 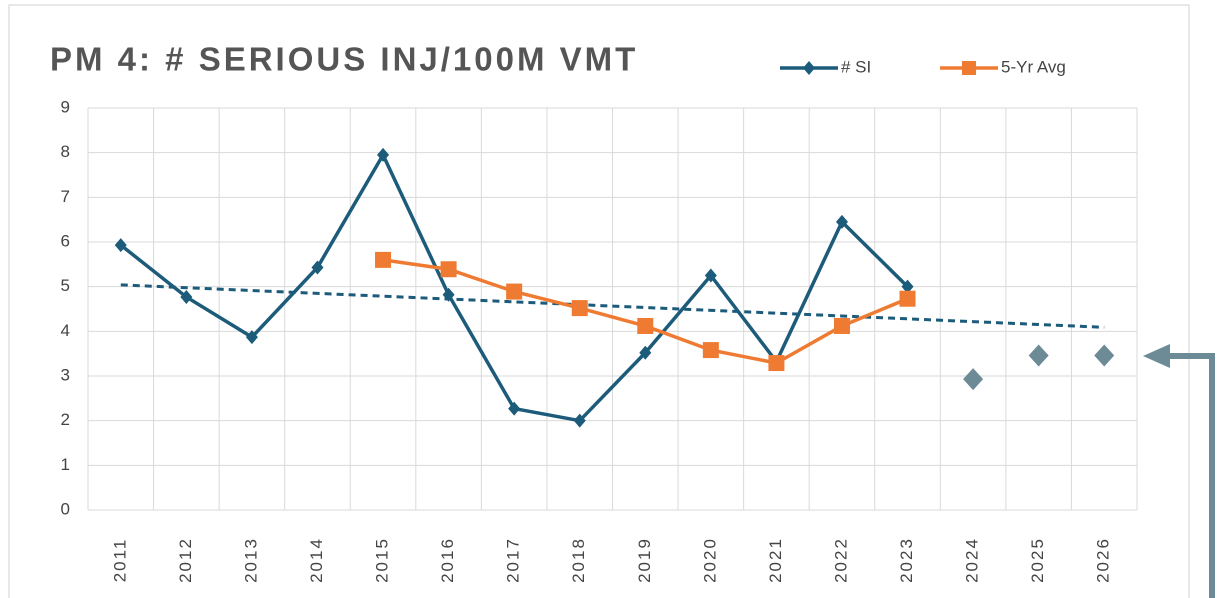 I want to click on x-tick-label: 2022, so click(x=840, y=560).